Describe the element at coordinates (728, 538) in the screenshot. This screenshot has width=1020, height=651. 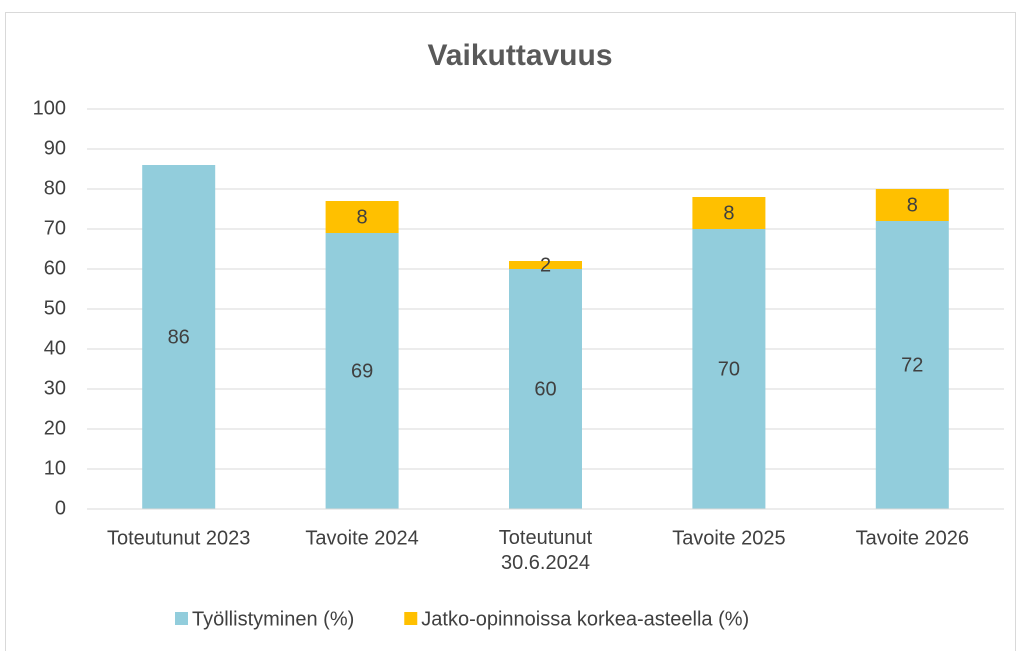
I see `x-tick-label: Tavoite 2025` at that location.